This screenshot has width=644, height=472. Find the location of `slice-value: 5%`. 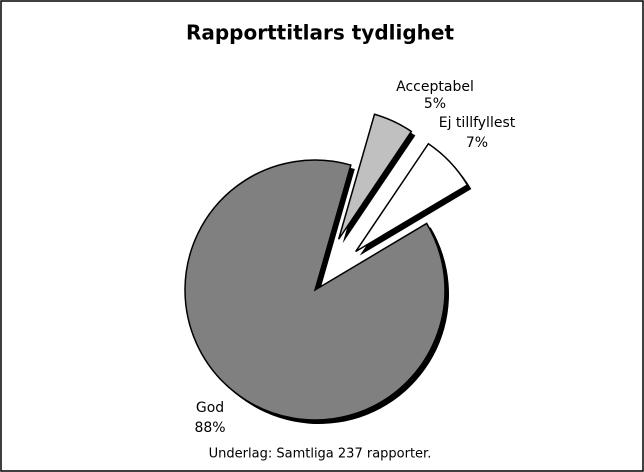

slice-value: 5% is located at coordinates (435, 104).